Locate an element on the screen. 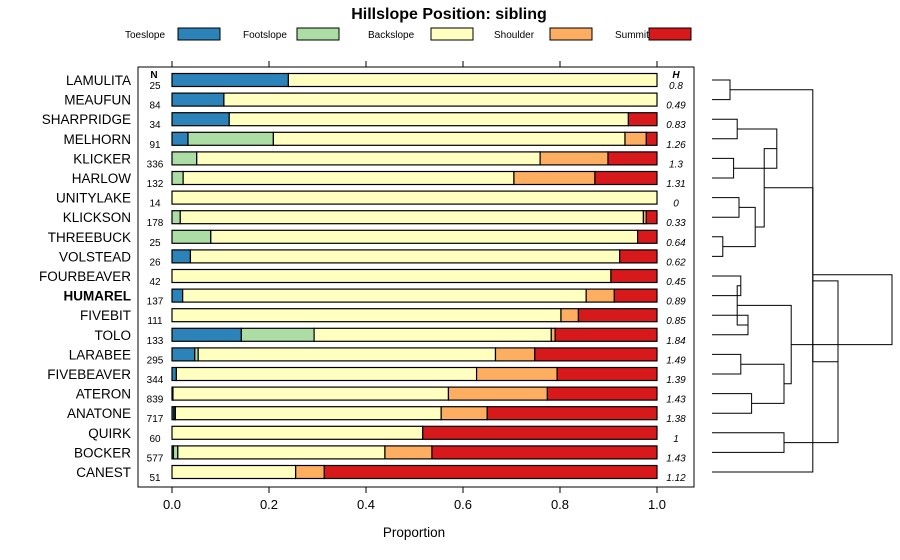 The width and height of the screenshot is (900, 560). row-label-anatone: ANATONE is located at coordinates (99, 413).